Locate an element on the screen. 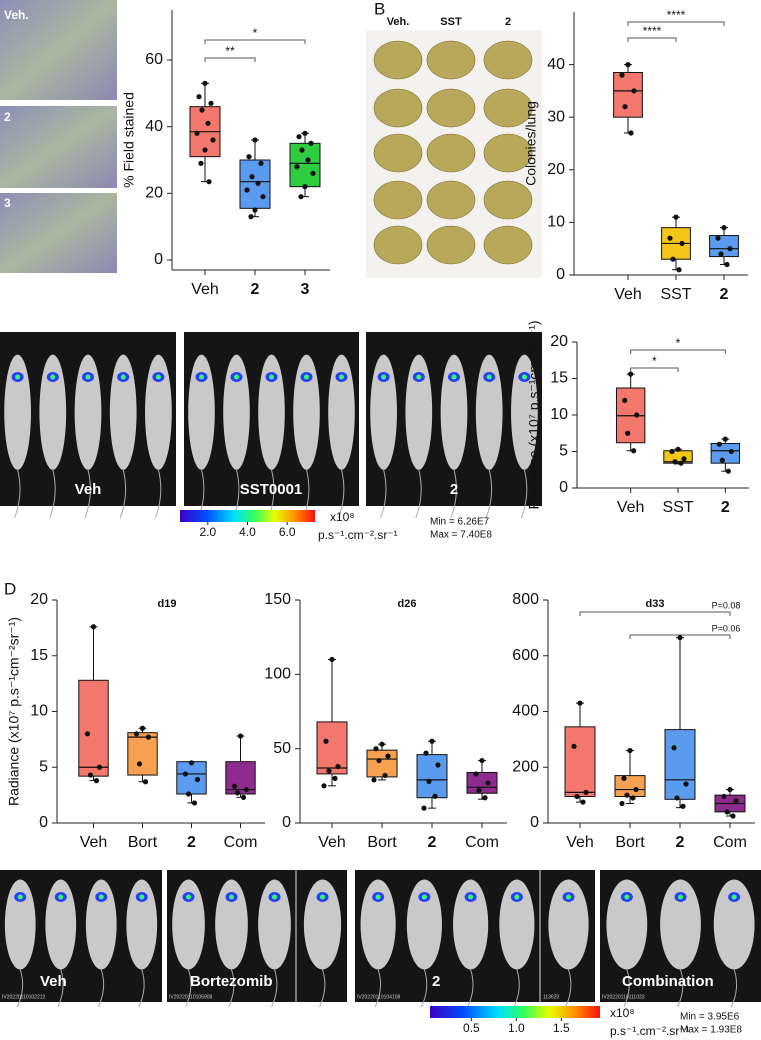 This screenshot has width=761, height=1040. y-tick-label: 40 is located at coordinates (556, 64).